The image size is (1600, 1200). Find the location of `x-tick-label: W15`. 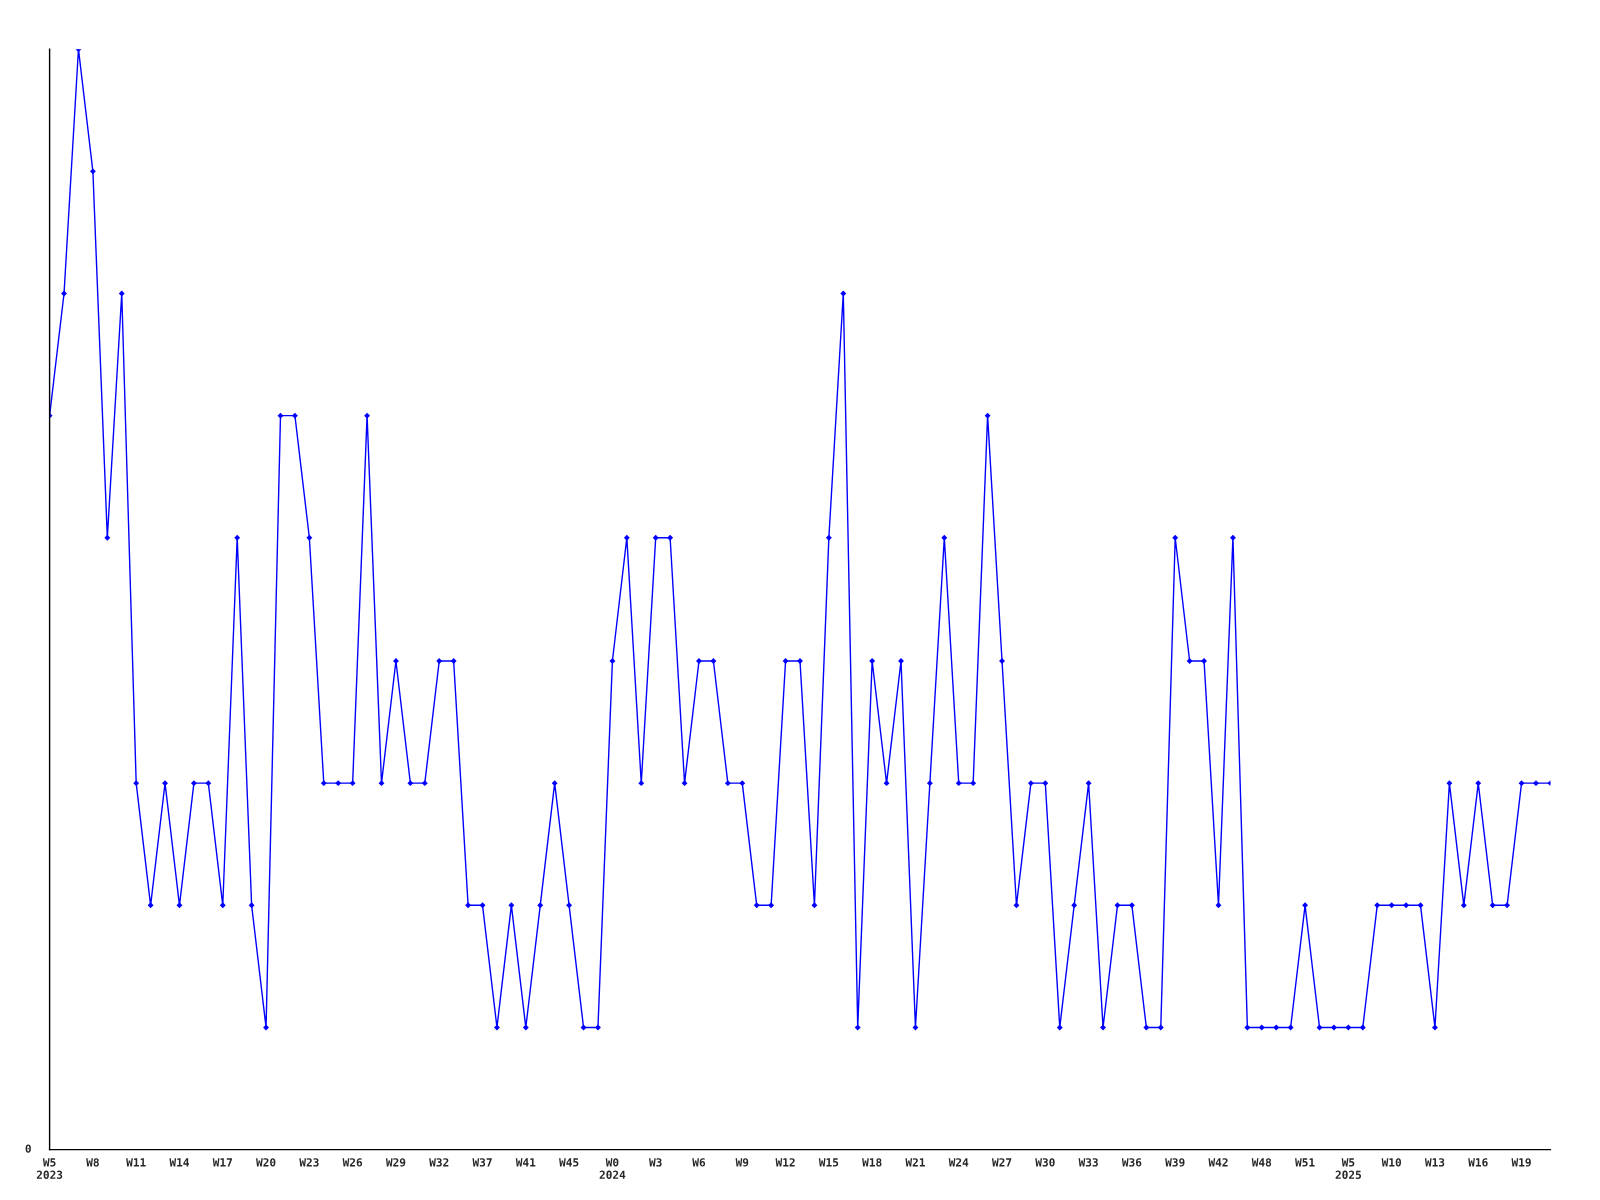

x-tick-label: W15 is located at coordinates (828, 1162).